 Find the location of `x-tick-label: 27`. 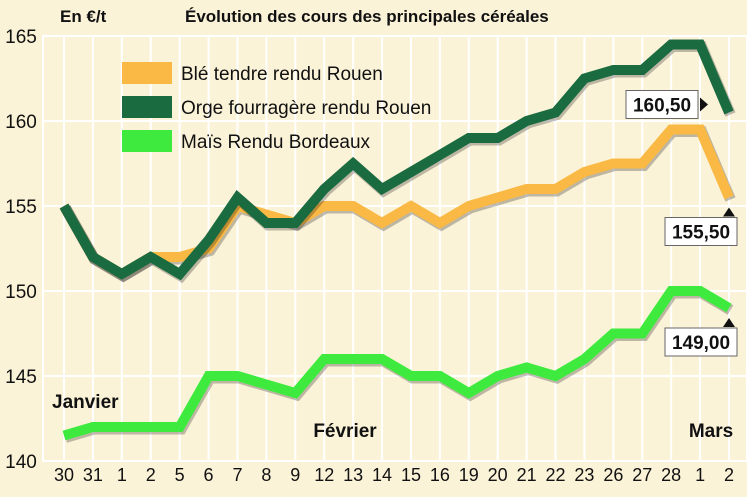

x-tick-label: 27 is located at coordinates (642, 475).